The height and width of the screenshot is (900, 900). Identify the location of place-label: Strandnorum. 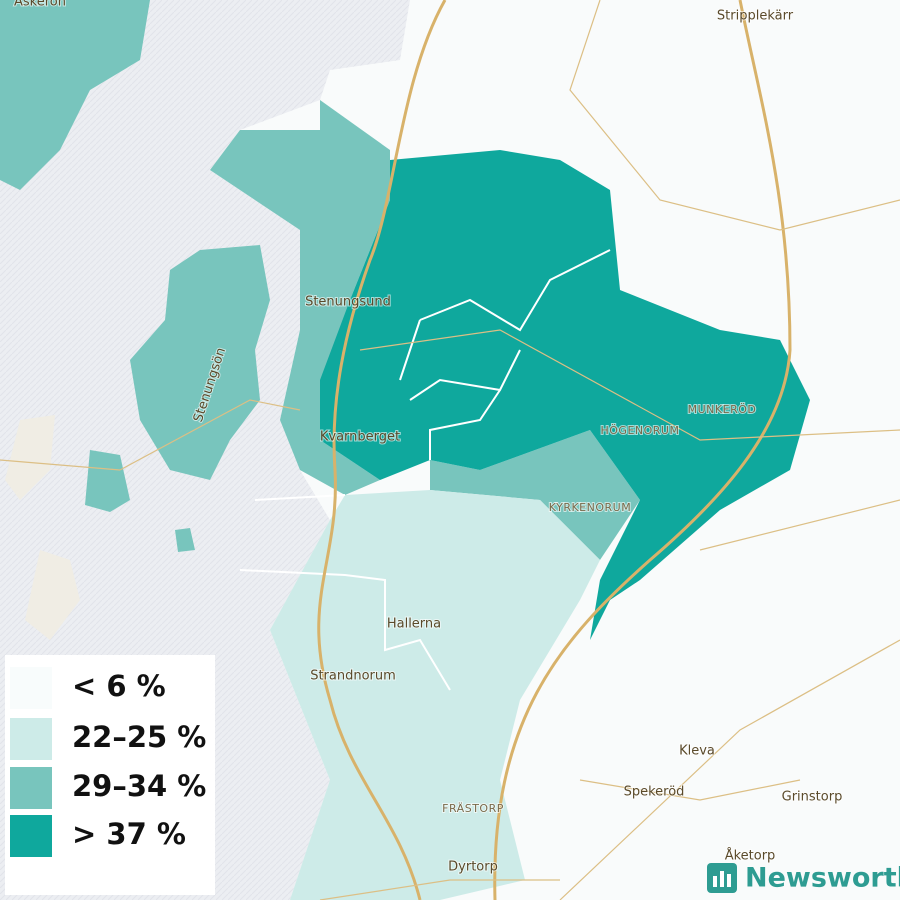
(353, 676).